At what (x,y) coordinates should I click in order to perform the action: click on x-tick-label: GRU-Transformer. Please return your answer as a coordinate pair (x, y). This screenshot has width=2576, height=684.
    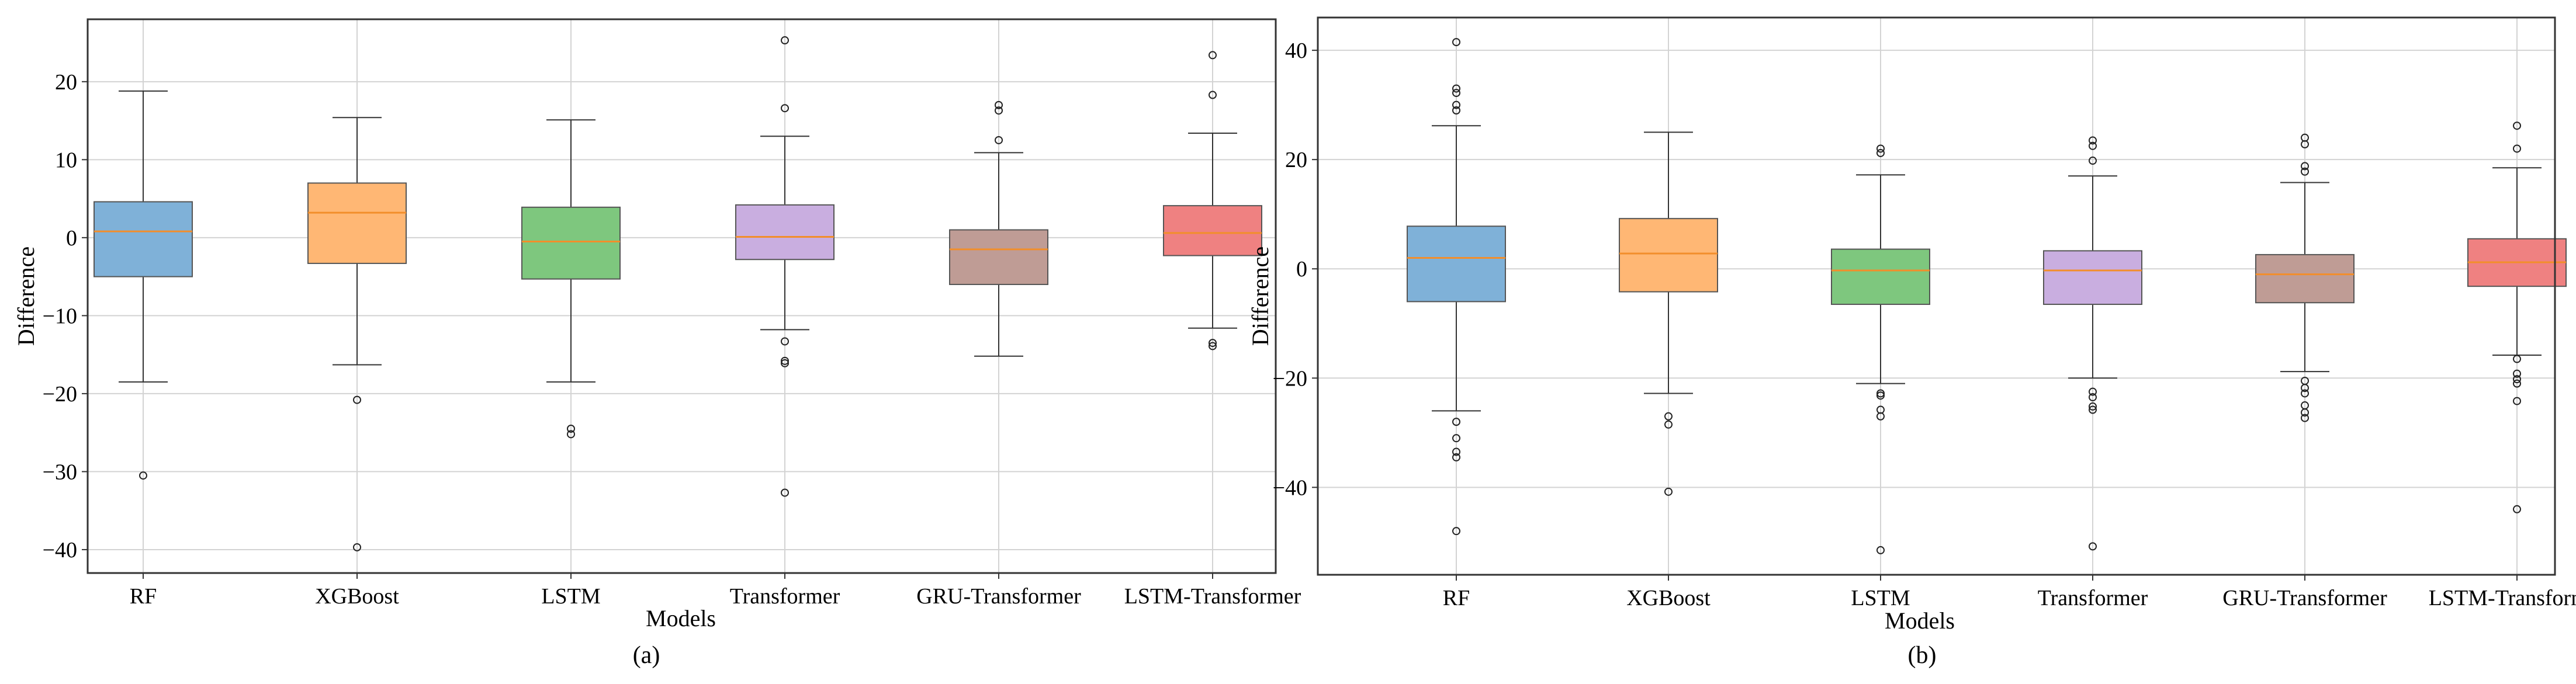
    Looking at the image, I should click on (2304, 598).